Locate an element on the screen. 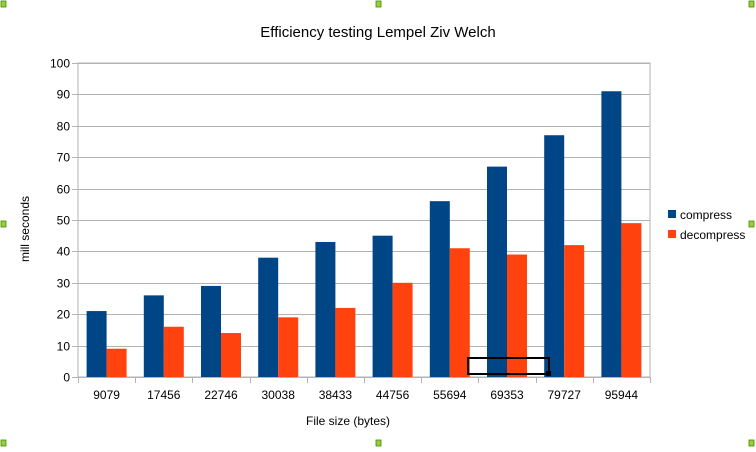 The height and width of the screenshot is (452, 756). legend-label-decompress: decompress is located at coordinates (712, 235).